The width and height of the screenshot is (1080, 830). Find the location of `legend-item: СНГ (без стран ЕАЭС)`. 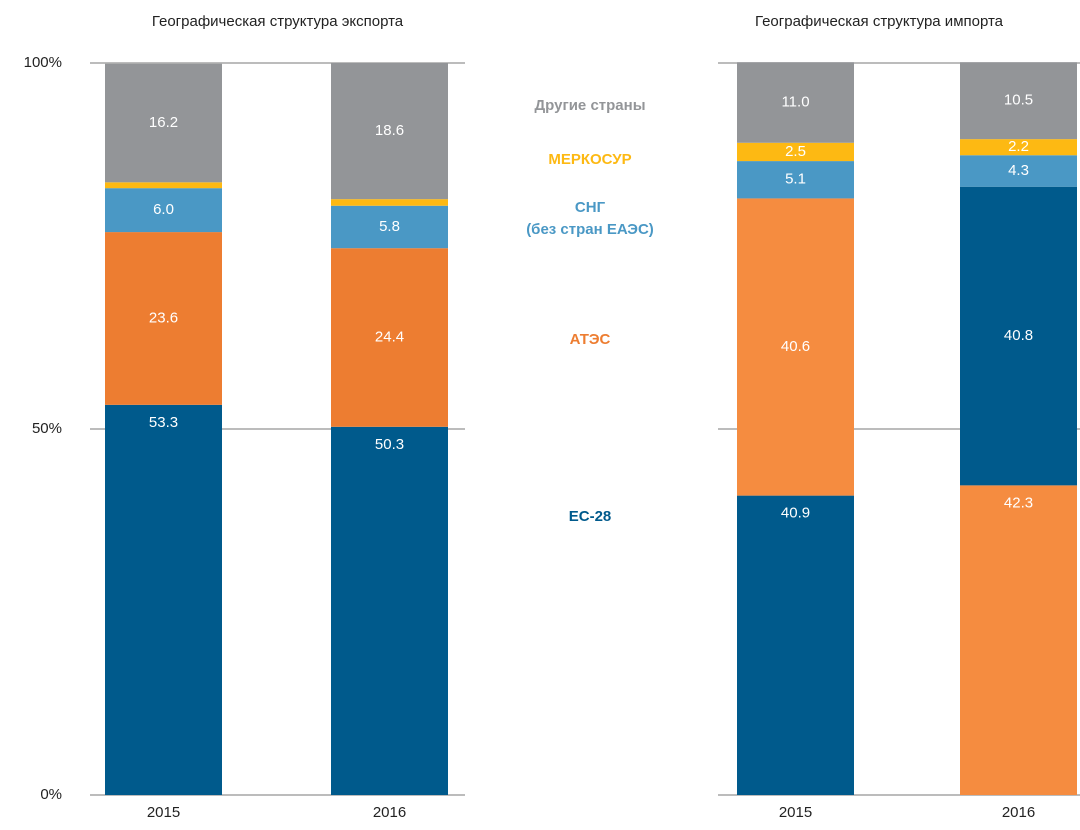

legend-item: СНГ (без стран ЕАЭС) is located at coordinates (590, 218).